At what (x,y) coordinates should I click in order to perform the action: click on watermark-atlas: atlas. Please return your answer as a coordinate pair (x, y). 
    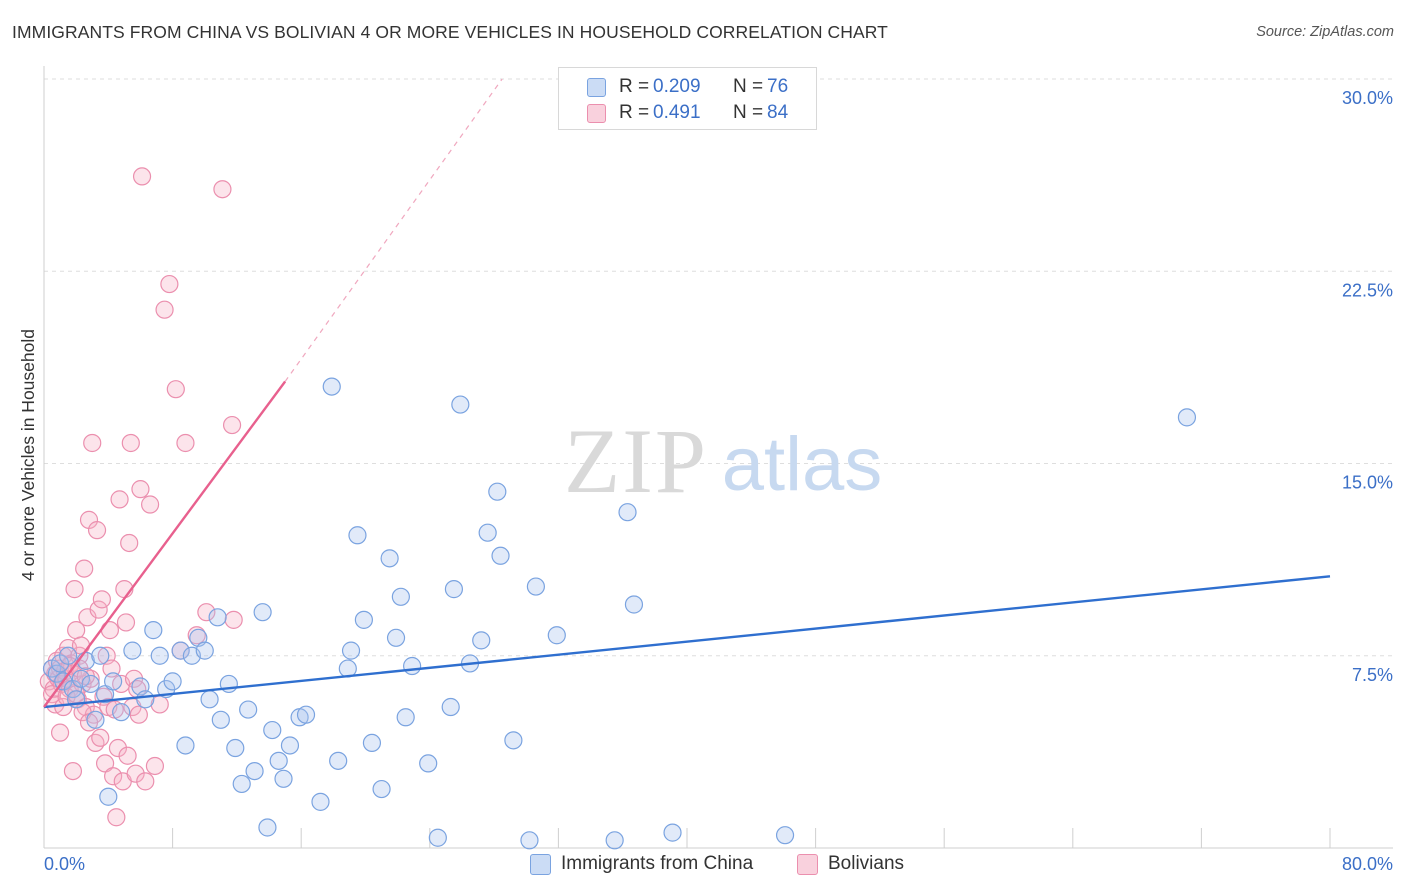
    Looking at the image, I should click on (802, 464).